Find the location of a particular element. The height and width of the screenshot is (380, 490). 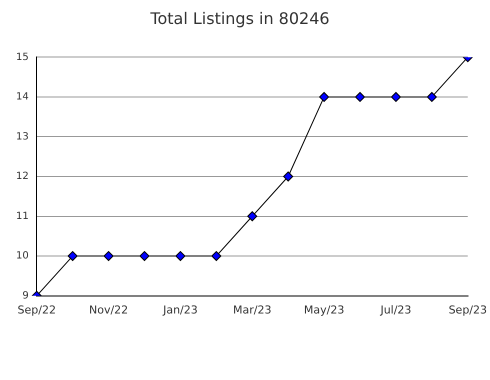

y-tick-label: 9 is located at coordinates (25, 296).